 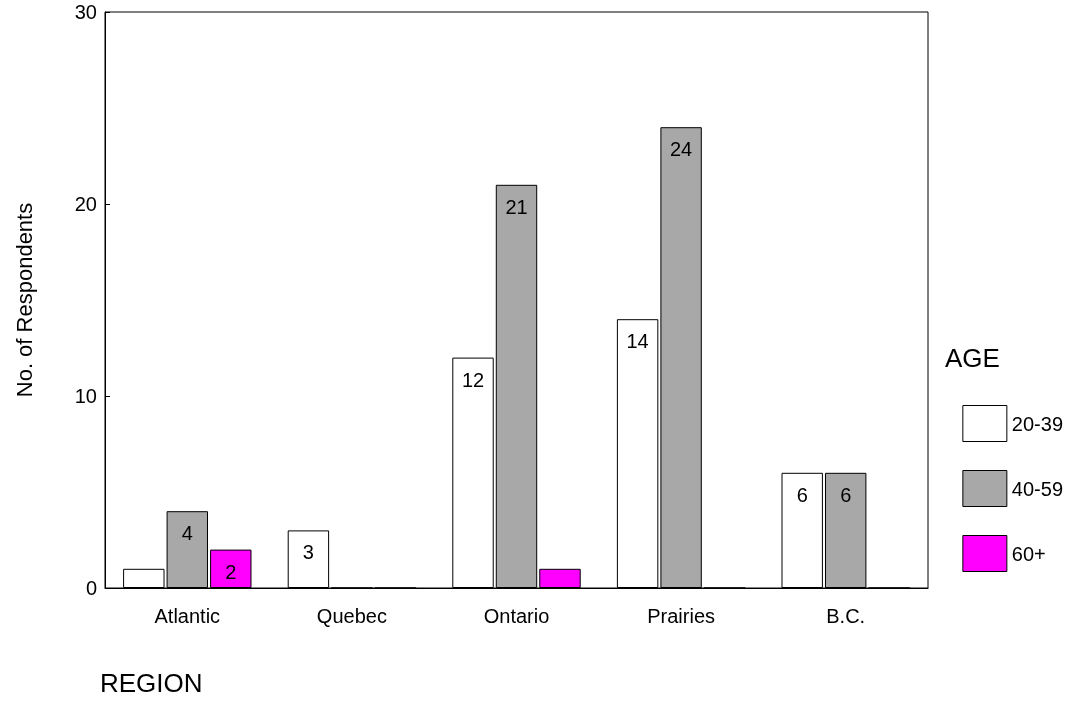 What do you see at coordinates (91, 588) in the screenshot?
I see `y-tick-label: 0` at bounding box center [91, 588].